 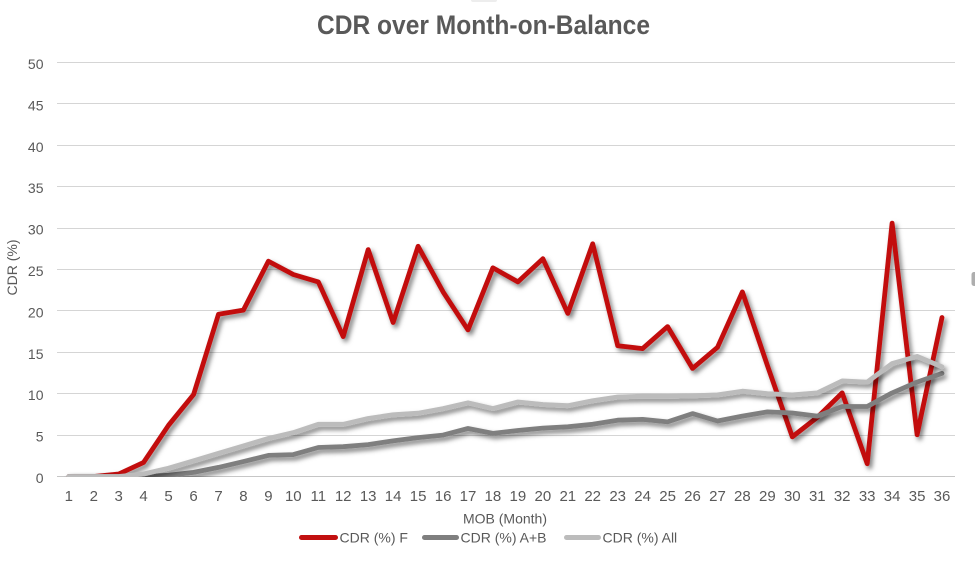 What do you see at coordinates (12, 268) in the screenshot?
I see `svg-text: CDR (%)` at bounding box center [12, 268].